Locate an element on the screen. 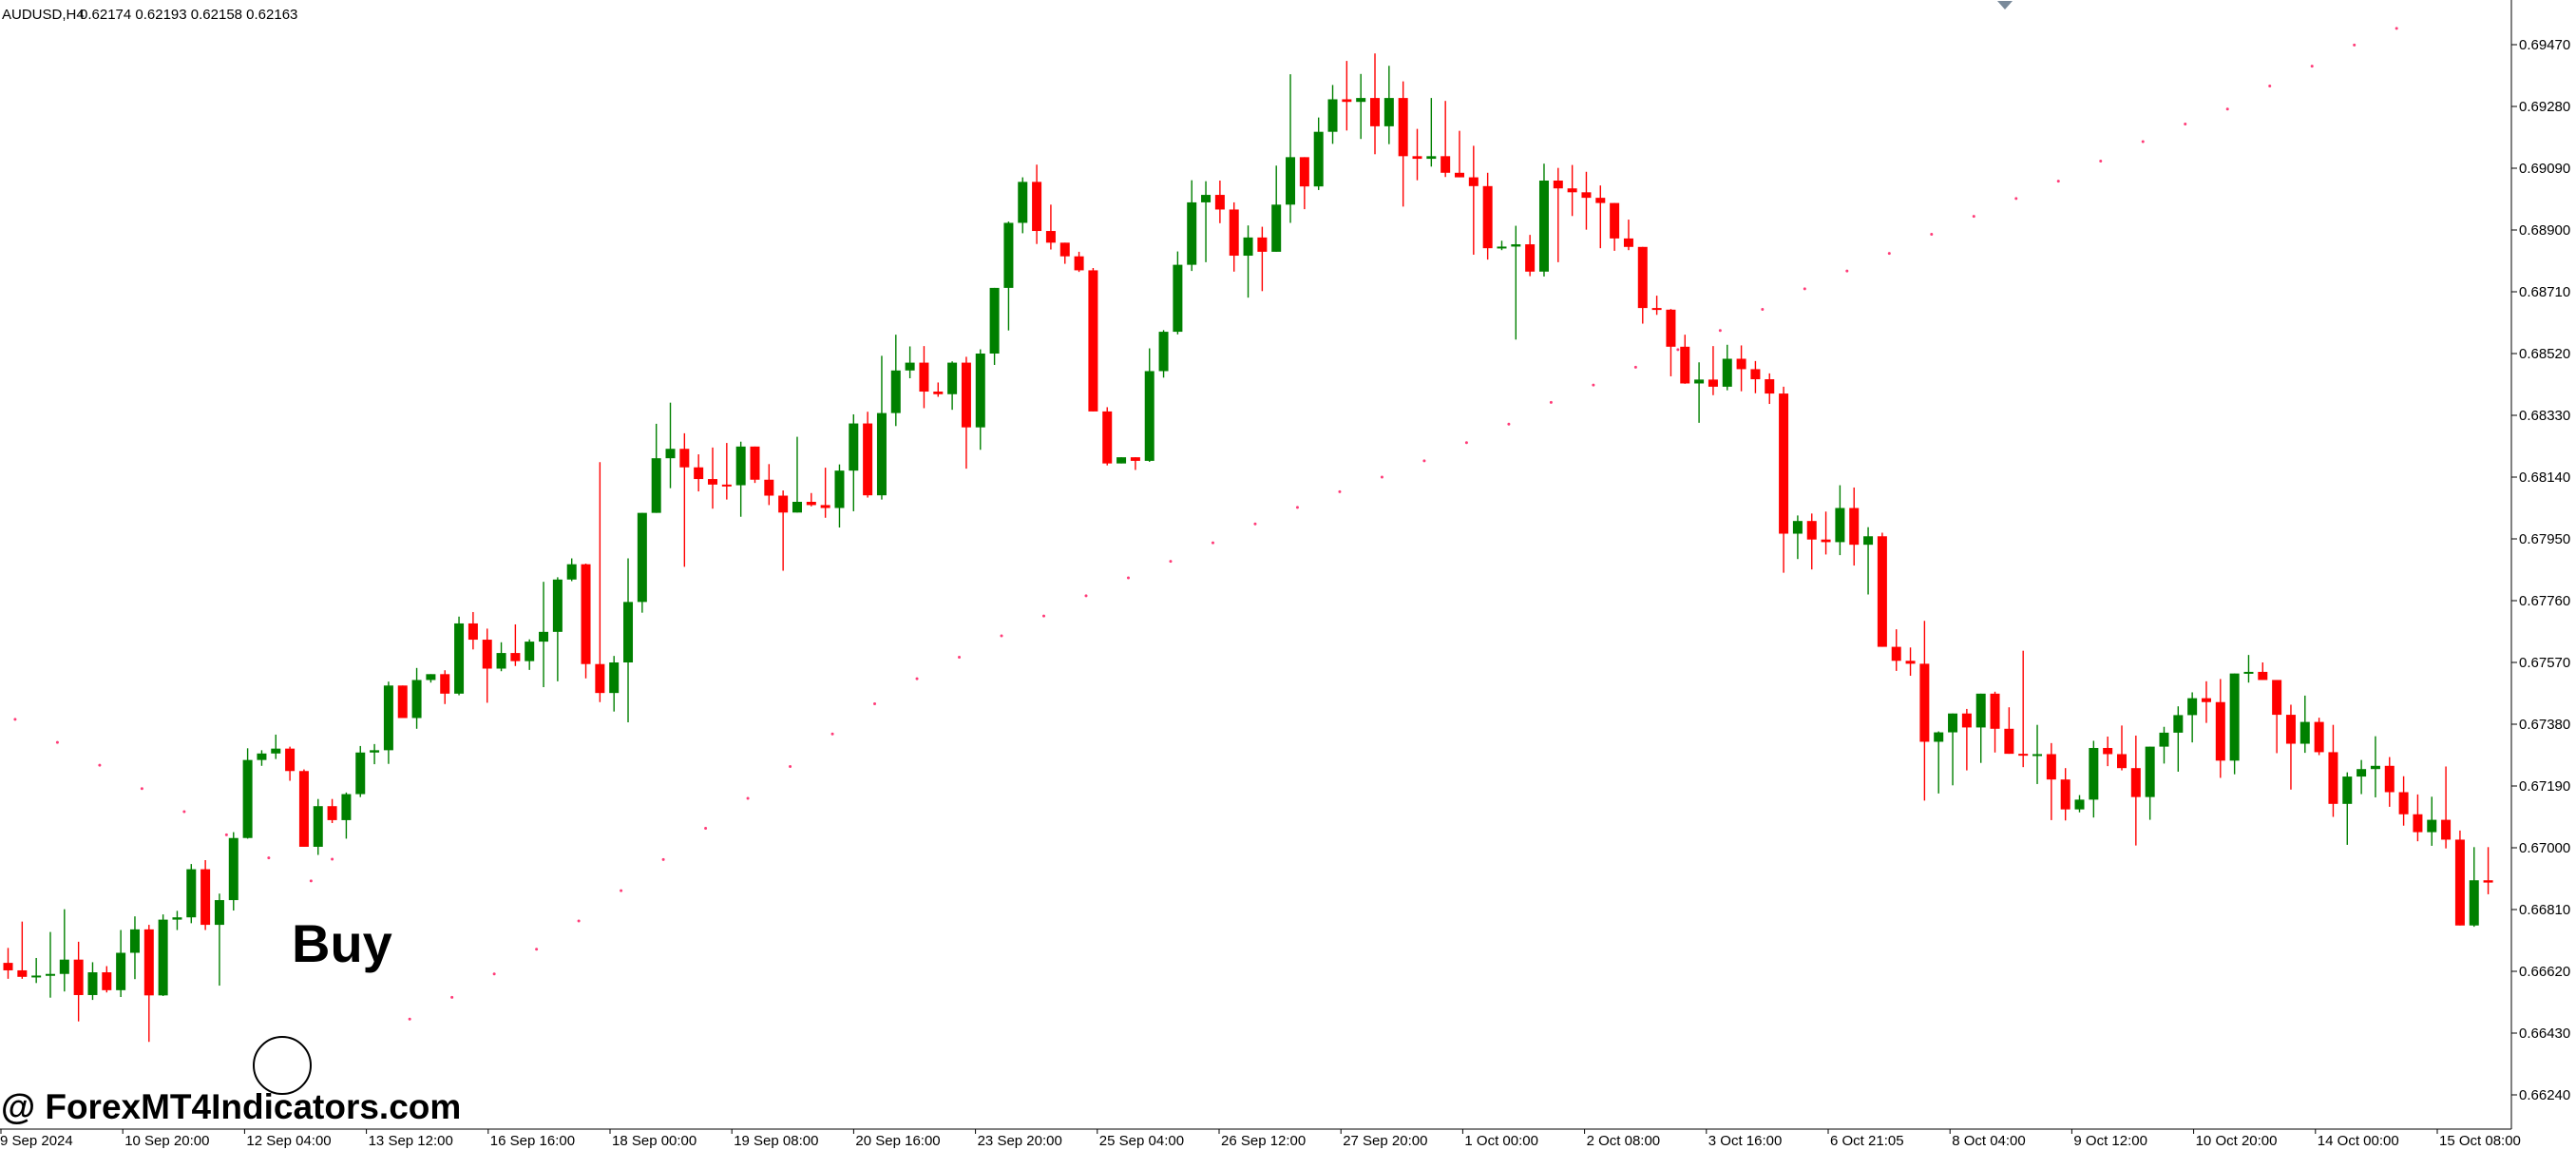 The image size is (2576, 1150). x-tick-label: 10 Oct 20:00 is located at coordinates (2237, 1141).